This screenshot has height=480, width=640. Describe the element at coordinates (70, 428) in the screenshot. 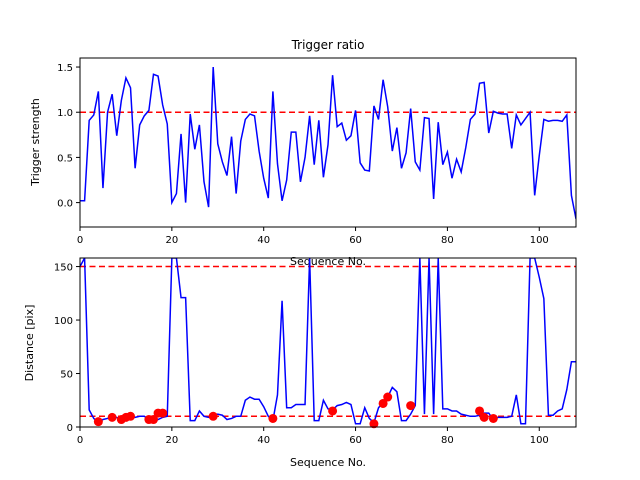

I see `y-tick-label: 0` at that location.